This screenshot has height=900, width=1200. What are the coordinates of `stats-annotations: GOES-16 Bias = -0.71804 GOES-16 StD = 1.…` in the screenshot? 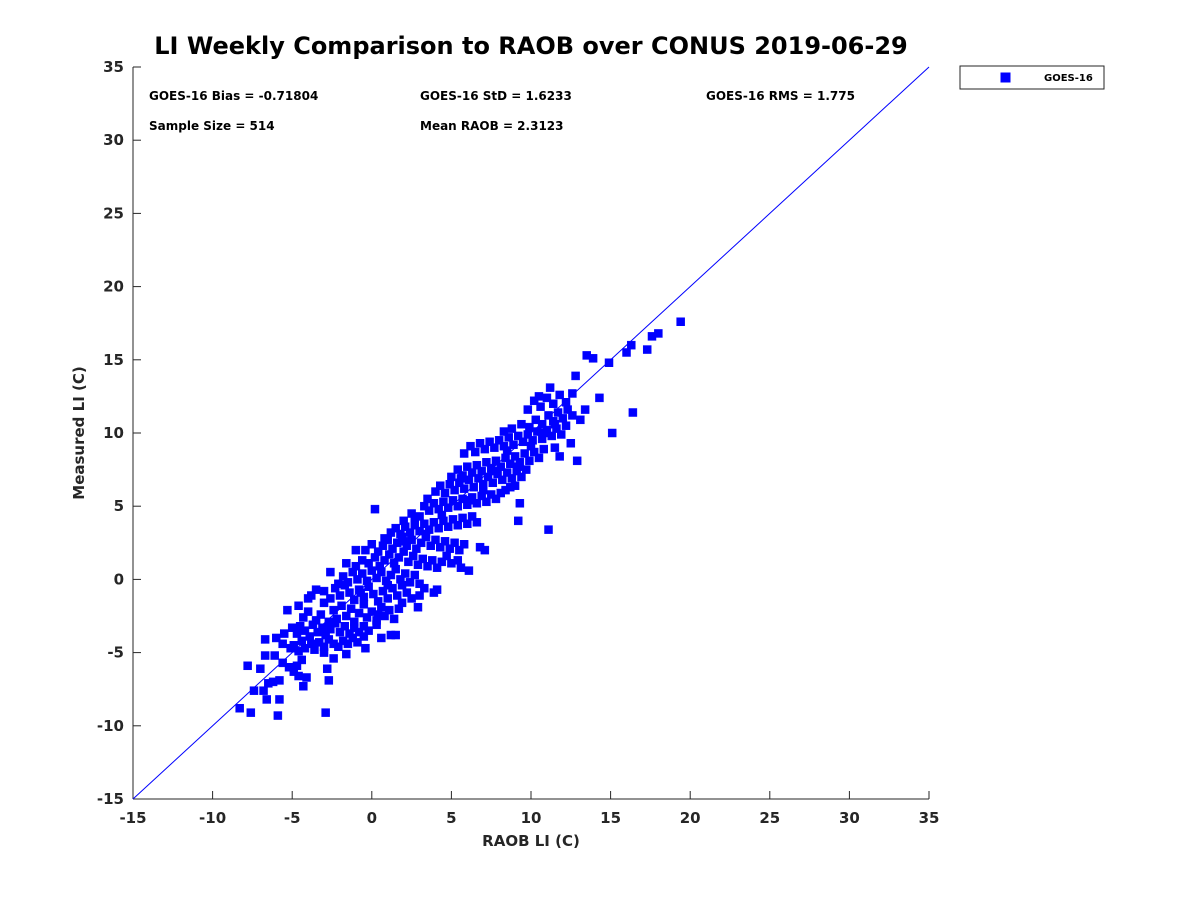 It's located at (502, 111).